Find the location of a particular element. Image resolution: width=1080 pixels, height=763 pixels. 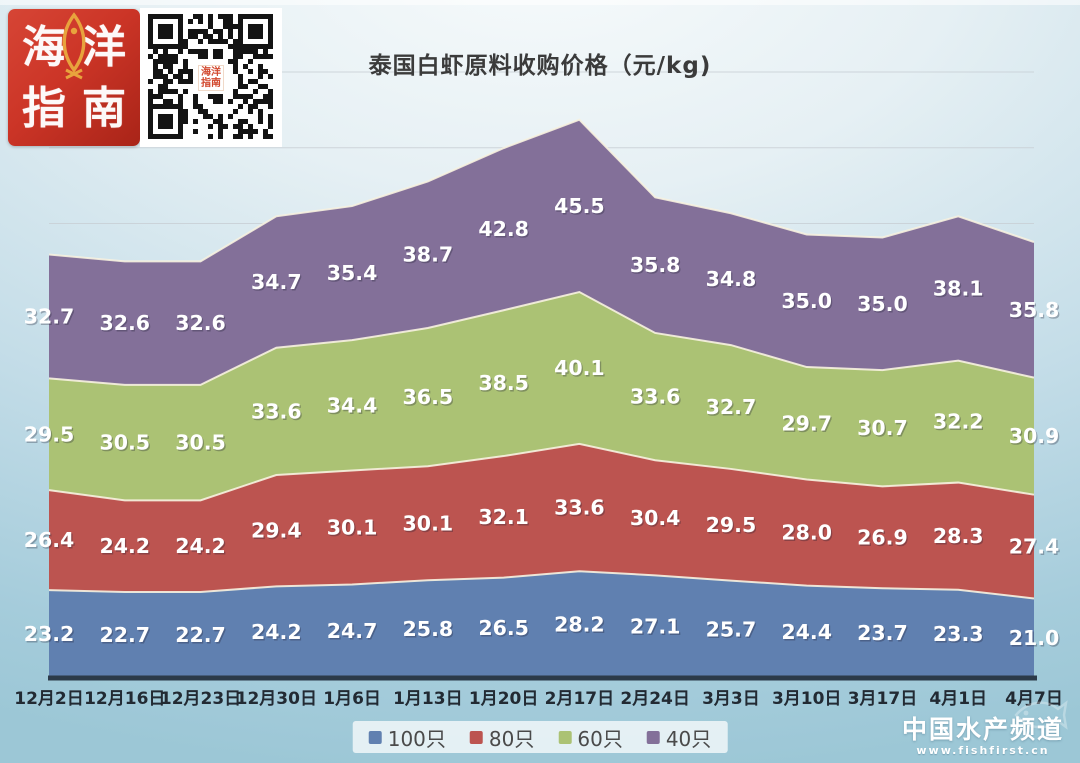

data-label-shadow: 33.6 is located at coordinates (656, 398).